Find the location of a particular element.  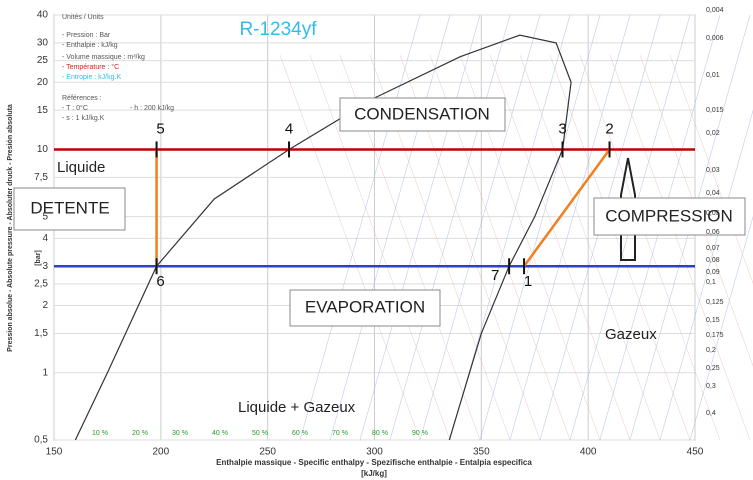

condensation-label: CONDENSATION is located at coordinates (422, 113).